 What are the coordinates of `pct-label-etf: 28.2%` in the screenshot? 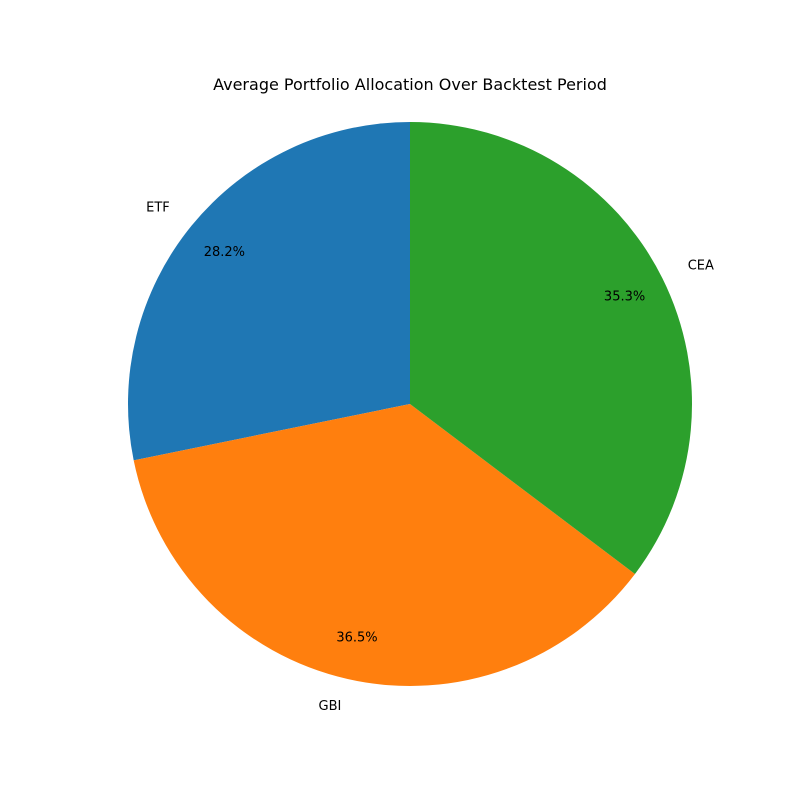 It's located at (224, 252).